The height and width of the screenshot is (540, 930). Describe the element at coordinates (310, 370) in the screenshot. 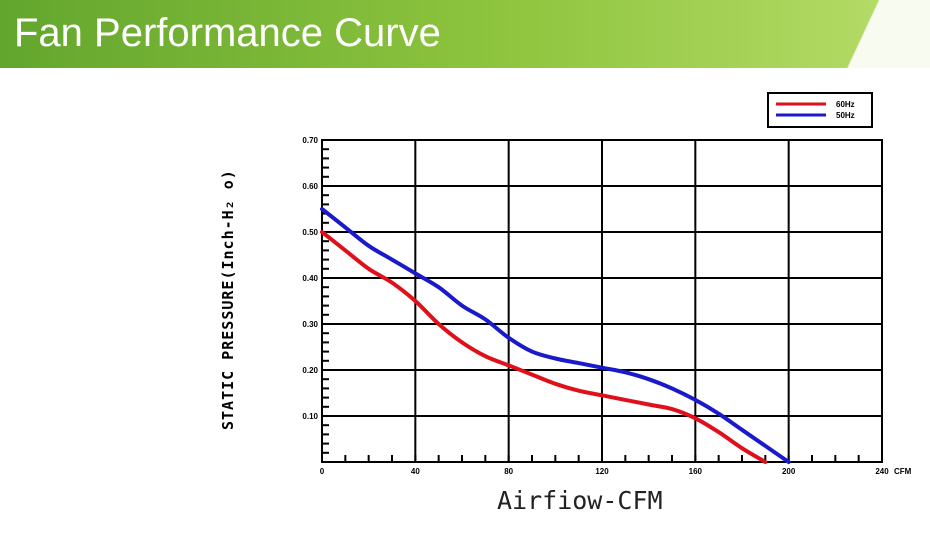

I see `y-tick-label: 0.20` at that location.